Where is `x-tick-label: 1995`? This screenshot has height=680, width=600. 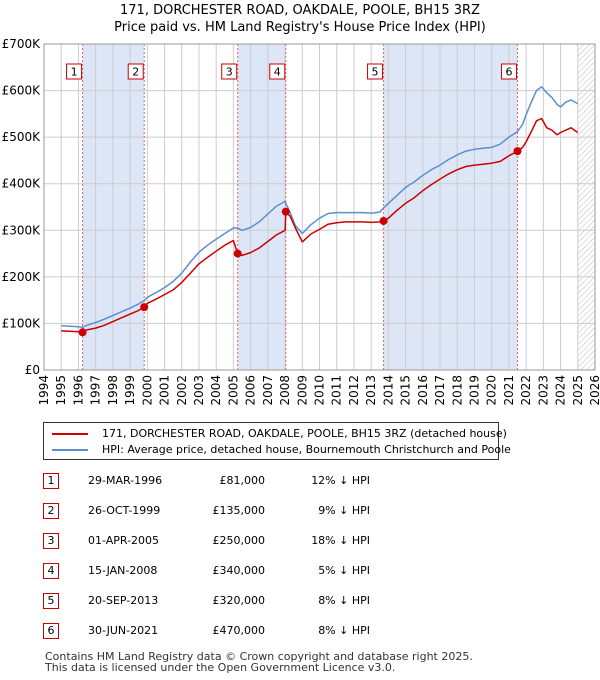
x-tick-label: 1995 is located at coordinates (61, 390).